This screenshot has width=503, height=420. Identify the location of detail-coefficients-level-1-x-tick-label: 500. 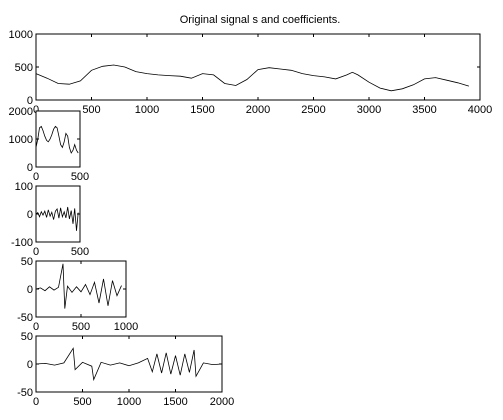
(82, 402).